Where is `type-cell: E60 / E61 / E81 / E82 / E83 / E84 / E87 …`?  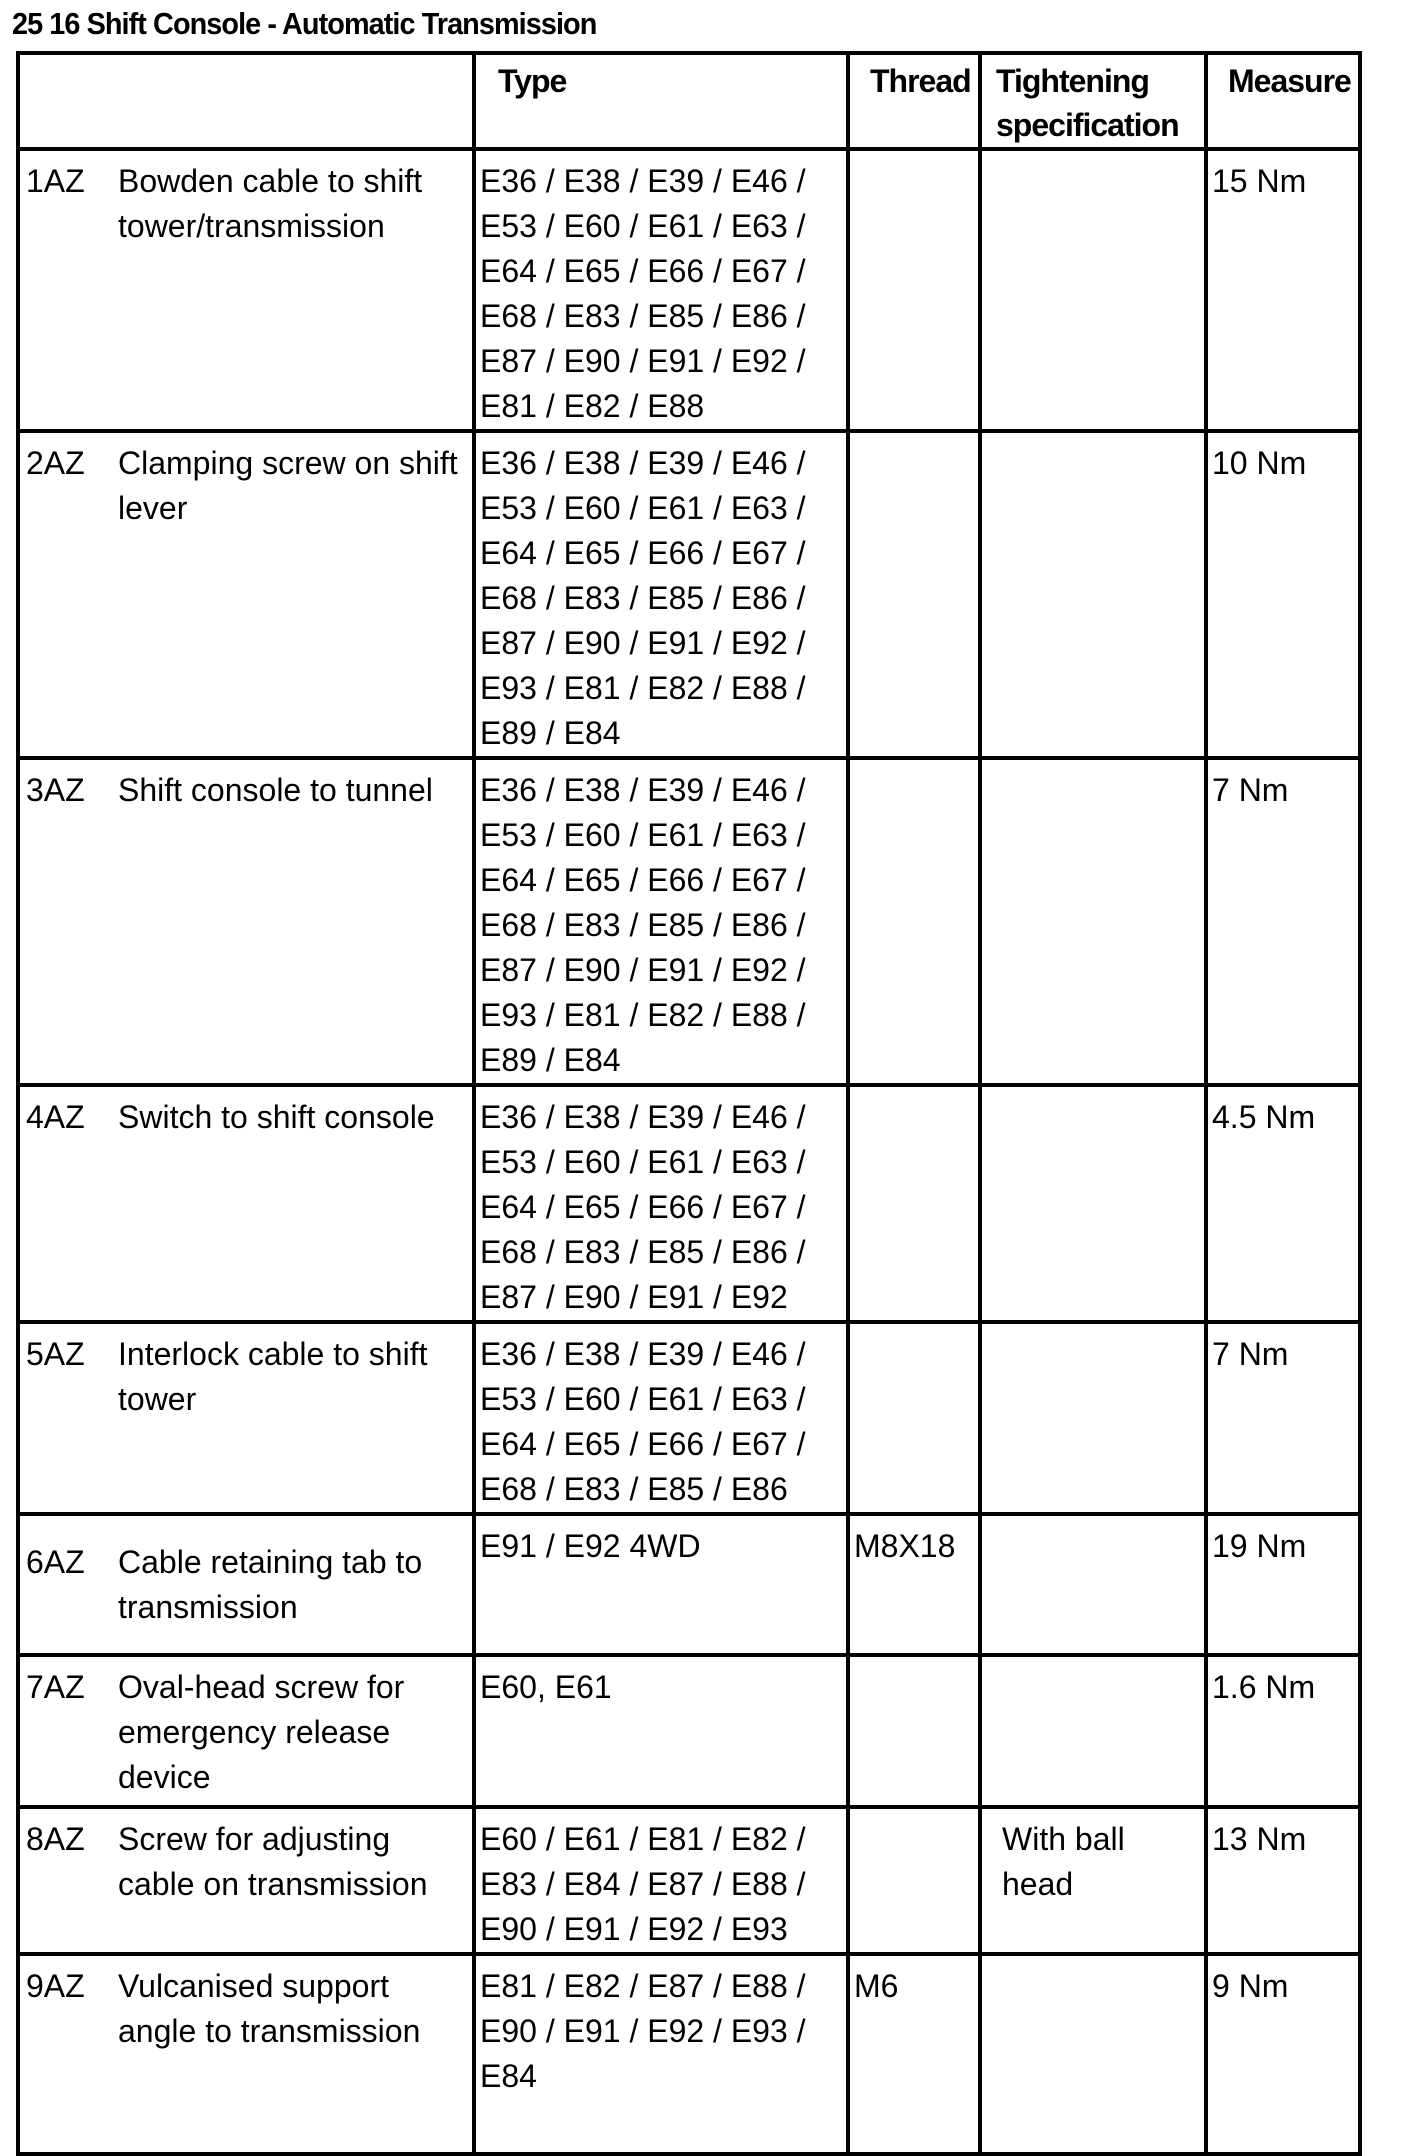 type-cell: E60 / E61 / E81 / E82 / E83 / E84 / E87 … is located at coordinates (661, 1880).